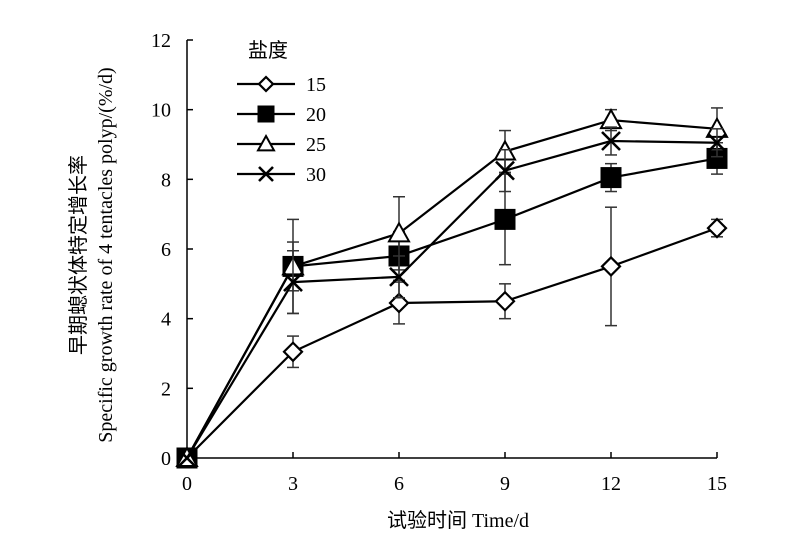  I want to click on y-tick-label: 0, so click(166, 459).